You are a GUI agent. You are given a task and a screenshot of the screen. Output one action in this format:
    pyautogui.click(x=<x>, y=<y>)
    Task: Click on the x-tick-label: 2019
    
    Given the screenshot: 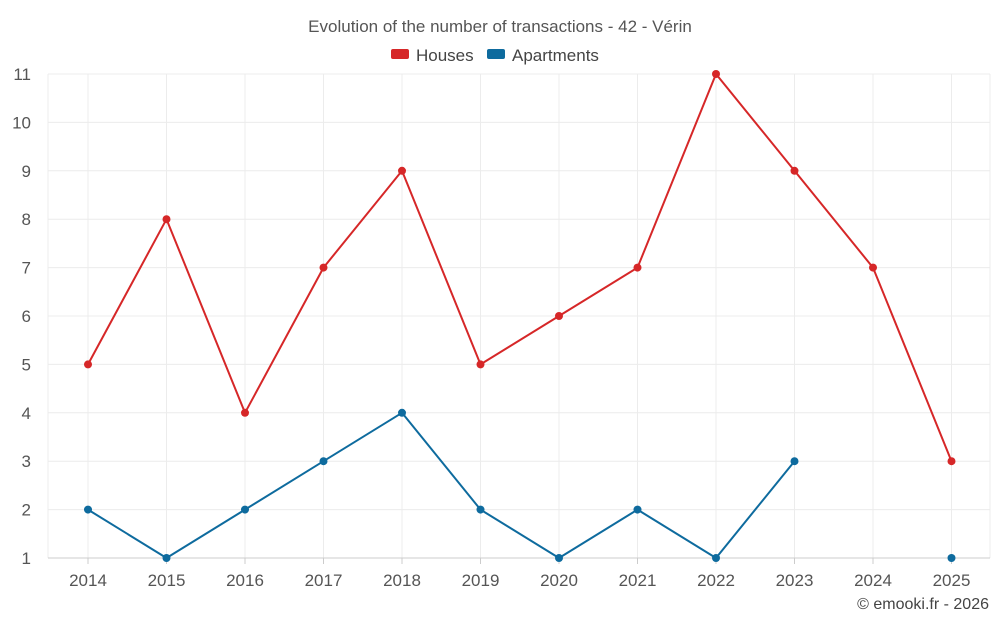 What is the action you would take?
    pyautogui.click(x=481, y=580)
    